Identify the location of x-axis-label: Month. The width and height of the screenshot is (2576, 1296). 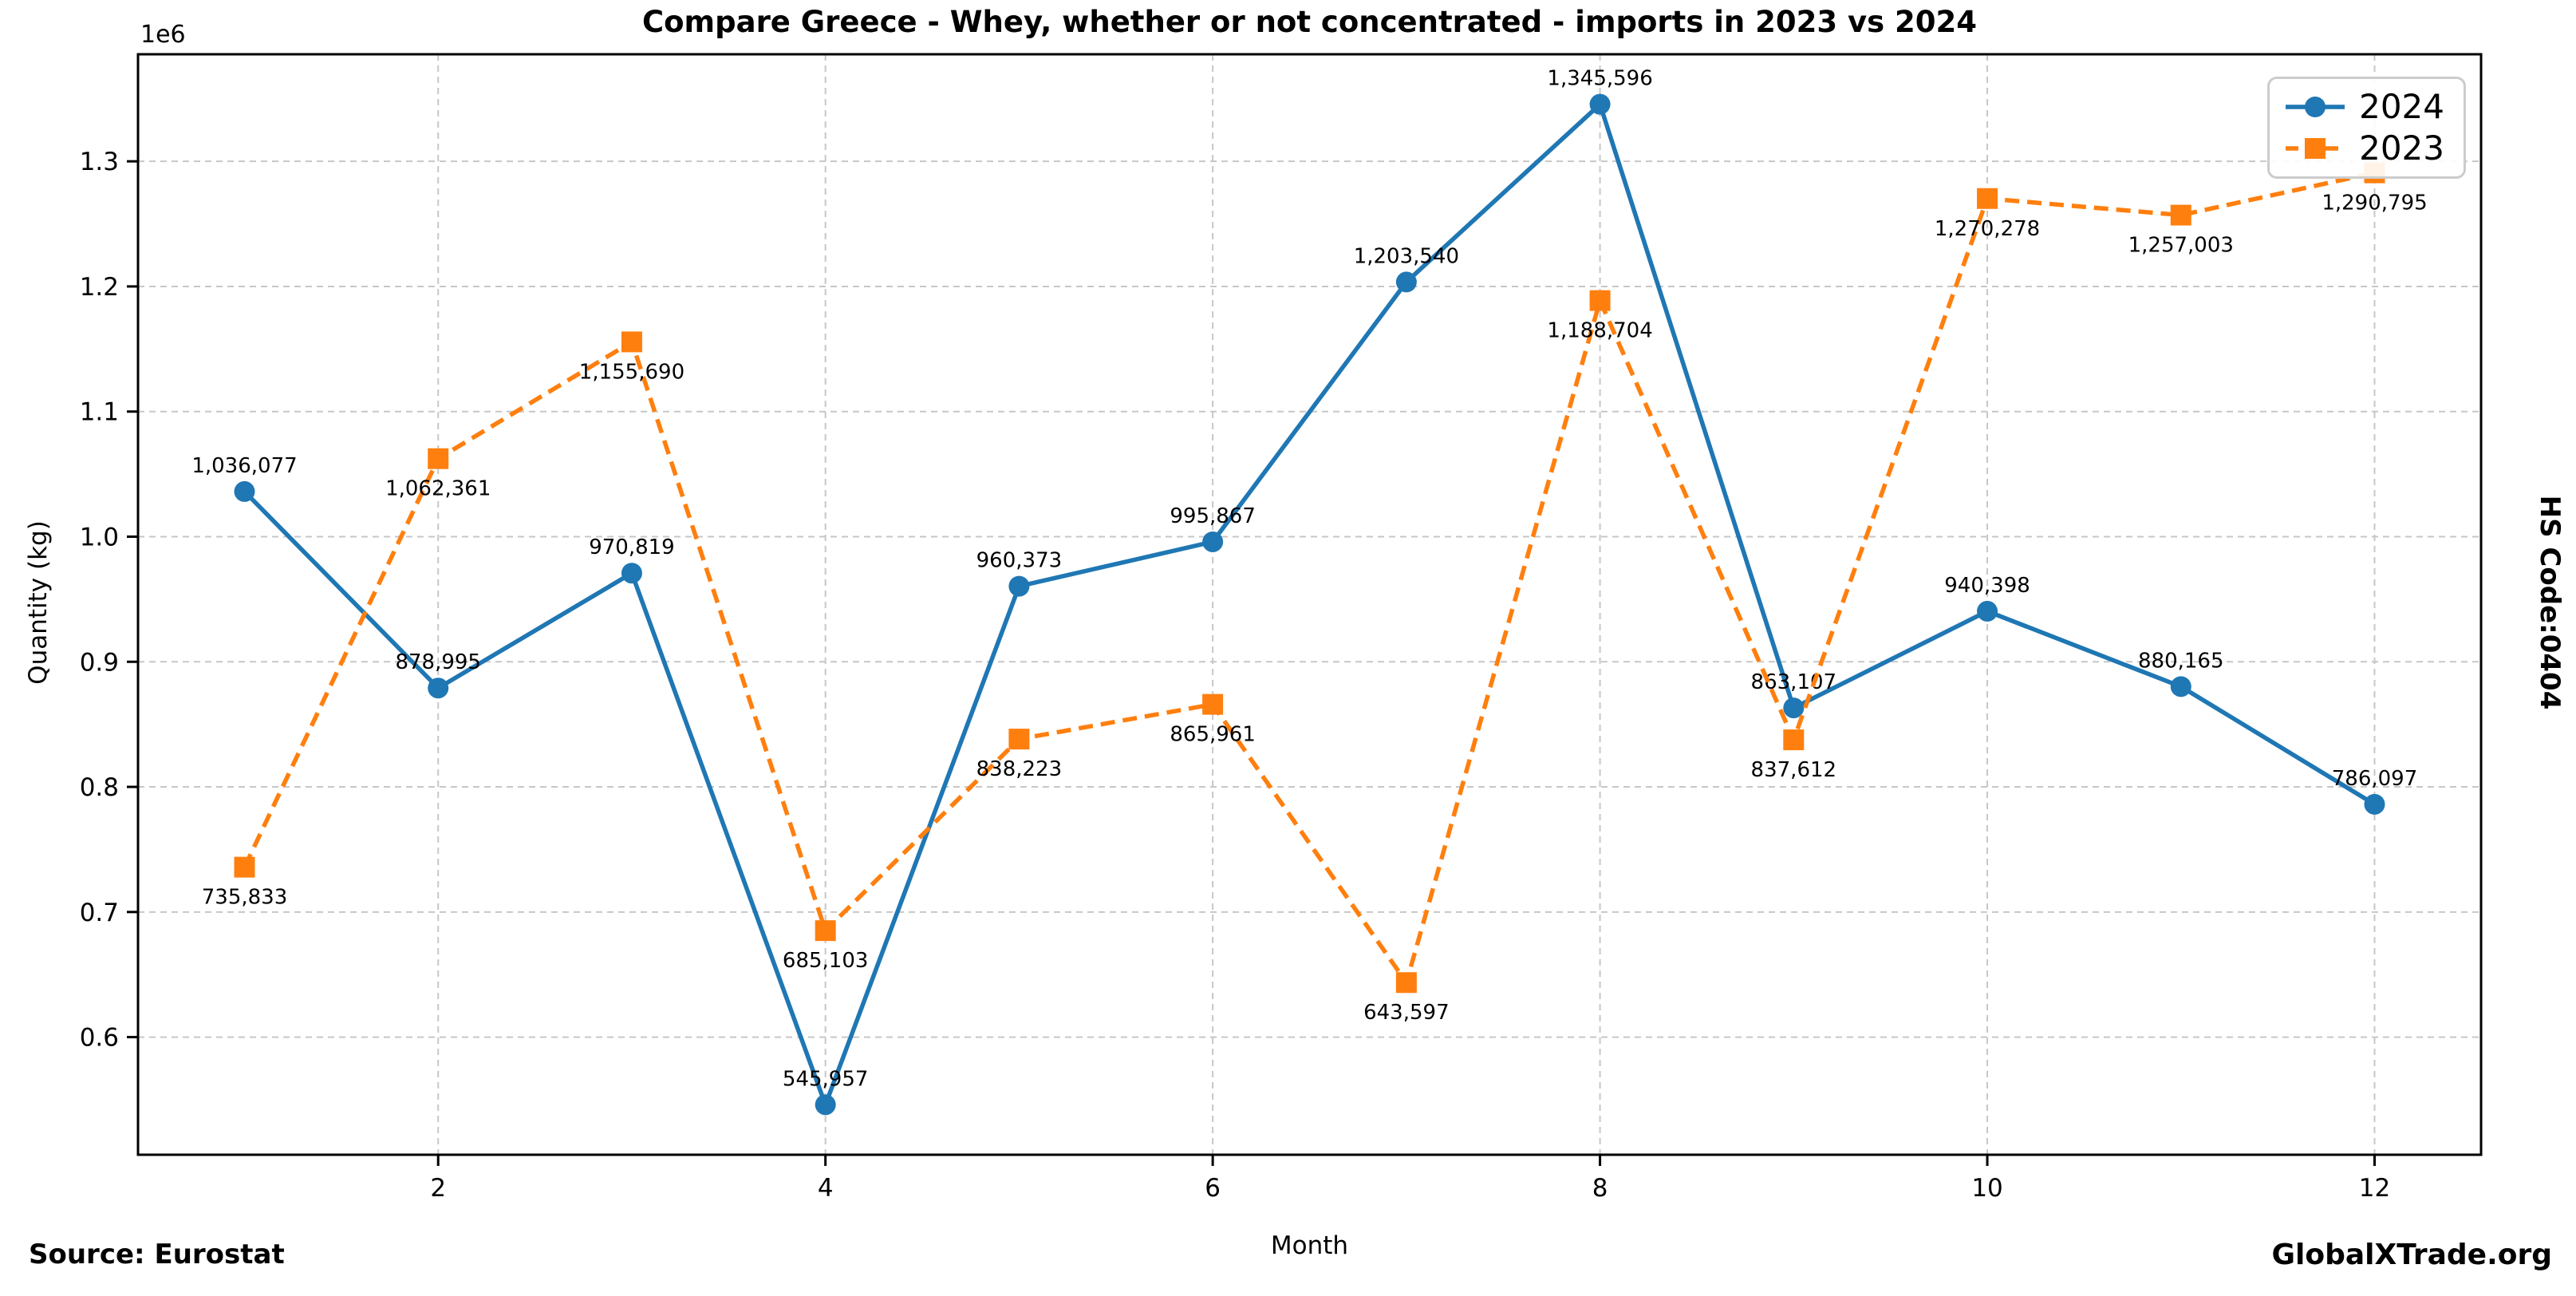
(1310, 1245).